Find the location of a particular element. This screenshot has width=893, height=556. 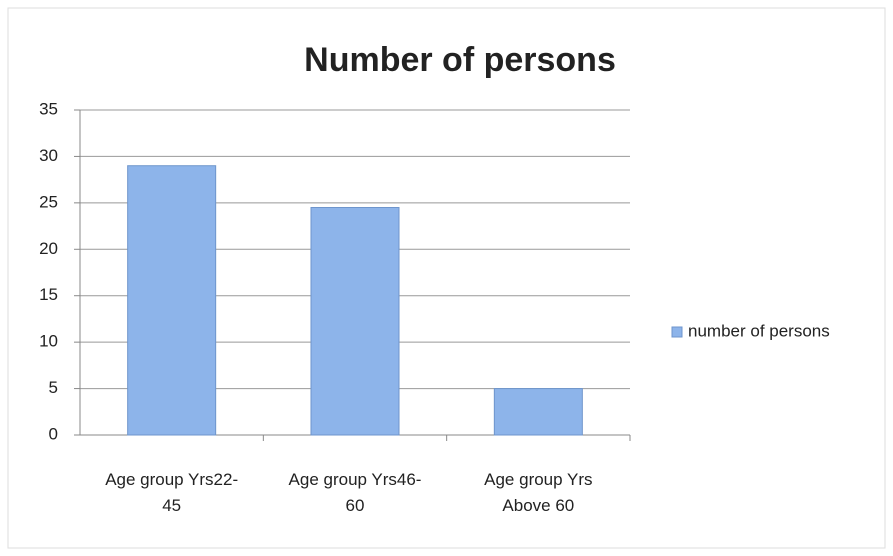

legend-swatch is located at coordinates (677, 332).